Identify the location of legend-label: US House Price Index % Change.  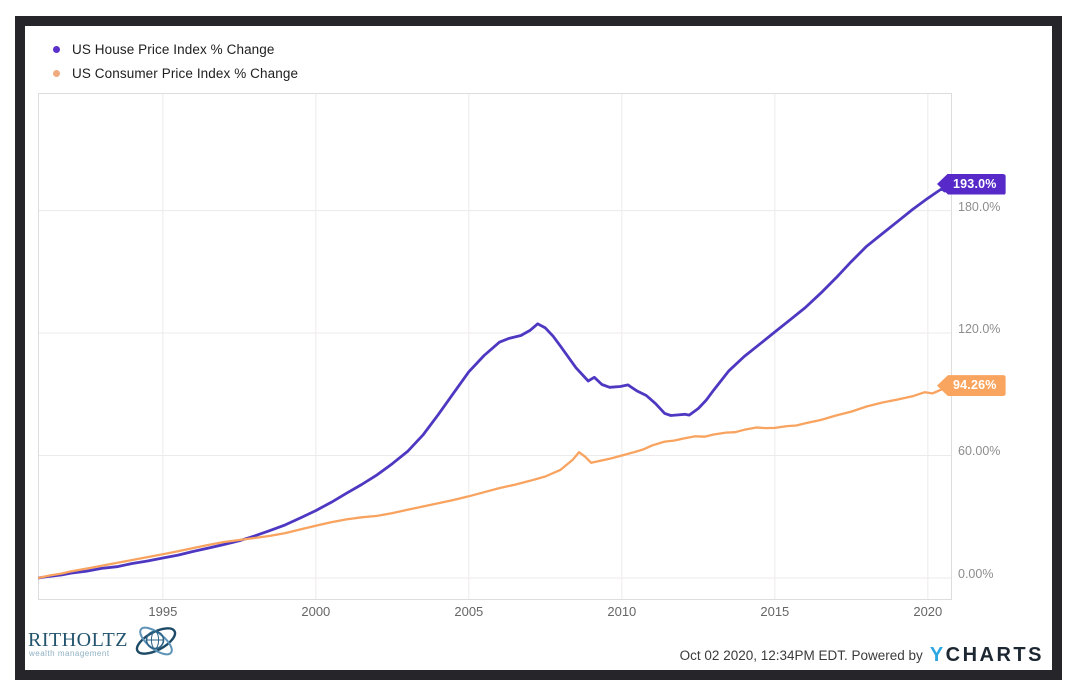
(173, 49).